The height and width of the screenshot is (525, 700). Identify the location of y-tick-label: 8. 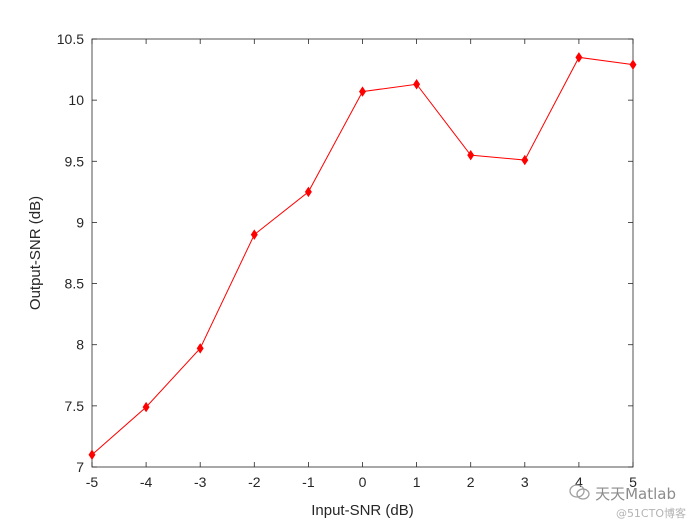
(80, 345).